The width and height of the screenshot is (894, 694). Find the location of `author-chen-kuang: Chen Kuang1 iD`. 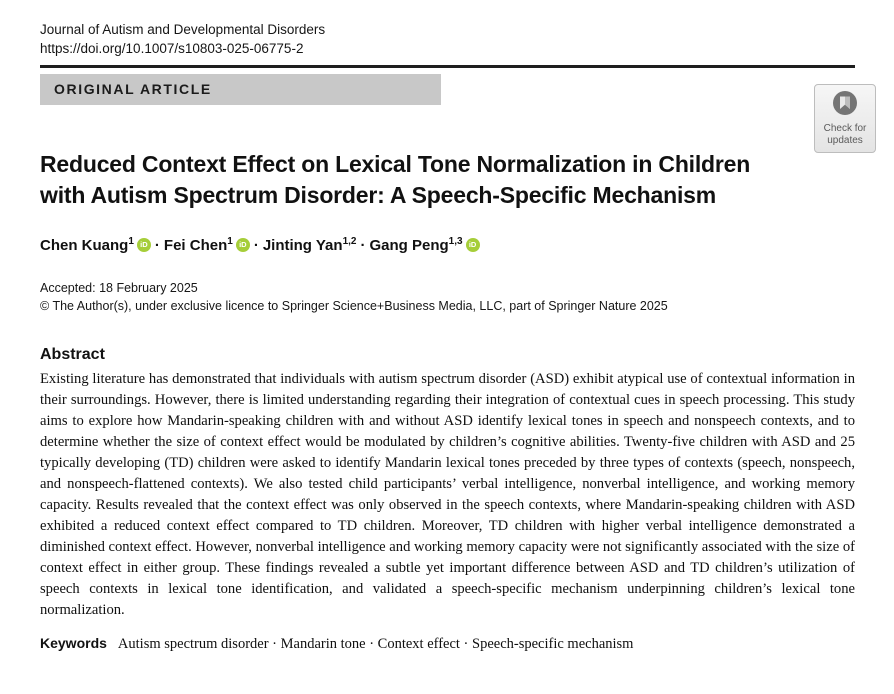

author-chen-kuang: Chen Kuang1 iD is located at coordinates (95, 245).